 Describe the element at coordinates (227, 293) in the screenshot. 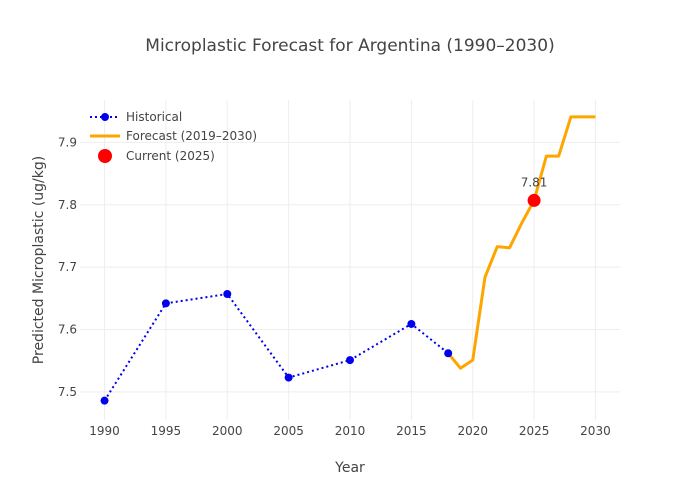

I see `historical-point-2000` at that location.